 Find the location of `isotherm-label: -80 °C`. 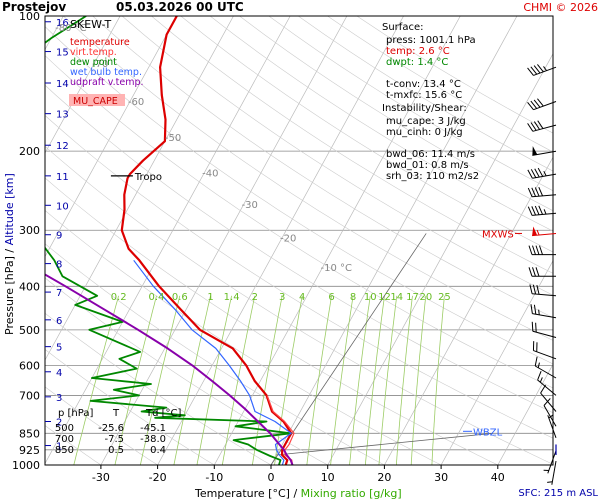

isotherm-label: -80 °C is located at coordinates (71, 28).